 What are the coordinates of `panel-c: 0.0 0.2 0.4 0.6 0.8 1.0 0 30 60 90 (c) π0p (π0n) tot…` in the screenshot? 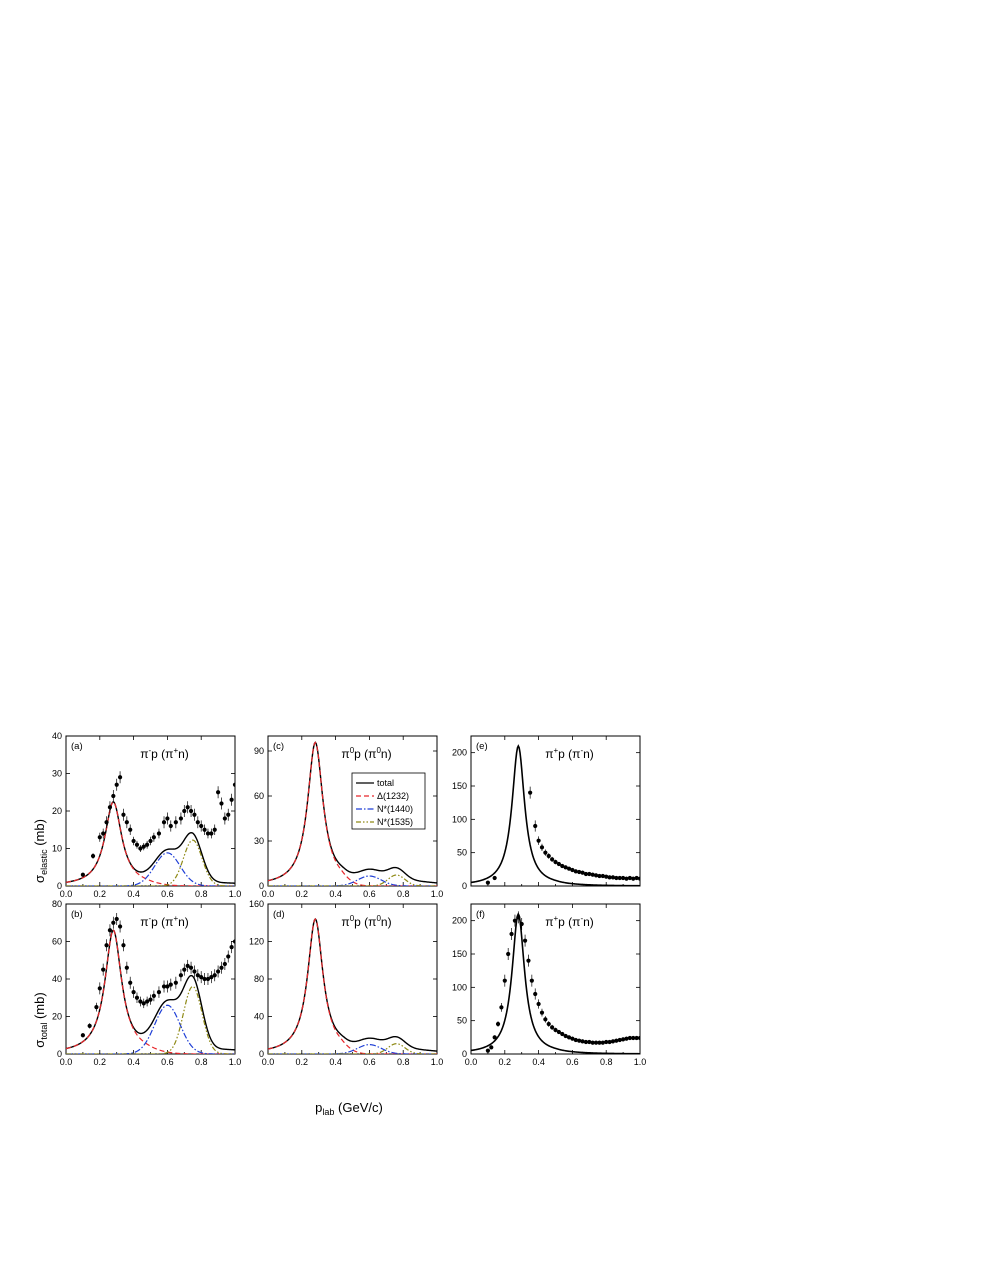 It's located at (348, 817).